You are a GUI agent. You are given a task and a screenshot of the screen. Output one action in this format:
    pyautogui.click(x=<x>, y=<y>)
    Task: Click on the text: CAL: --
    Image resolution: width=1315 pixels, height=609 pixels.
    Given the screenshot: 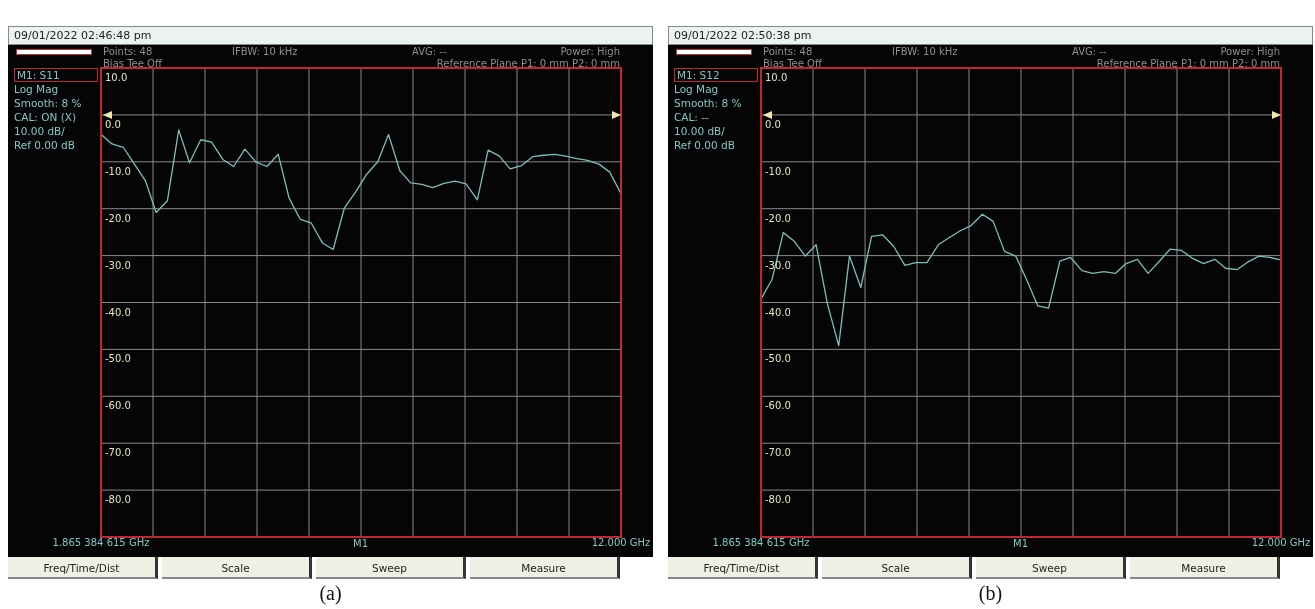 What is the action you would take?
    pyautogui.click(x=691, y=117)
    